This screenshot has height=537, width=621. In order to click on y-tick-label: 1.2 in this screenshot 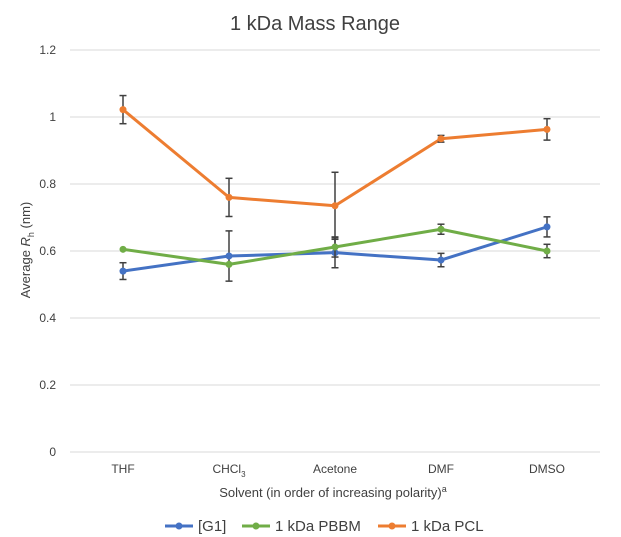, I will do `click(47, 50)`.